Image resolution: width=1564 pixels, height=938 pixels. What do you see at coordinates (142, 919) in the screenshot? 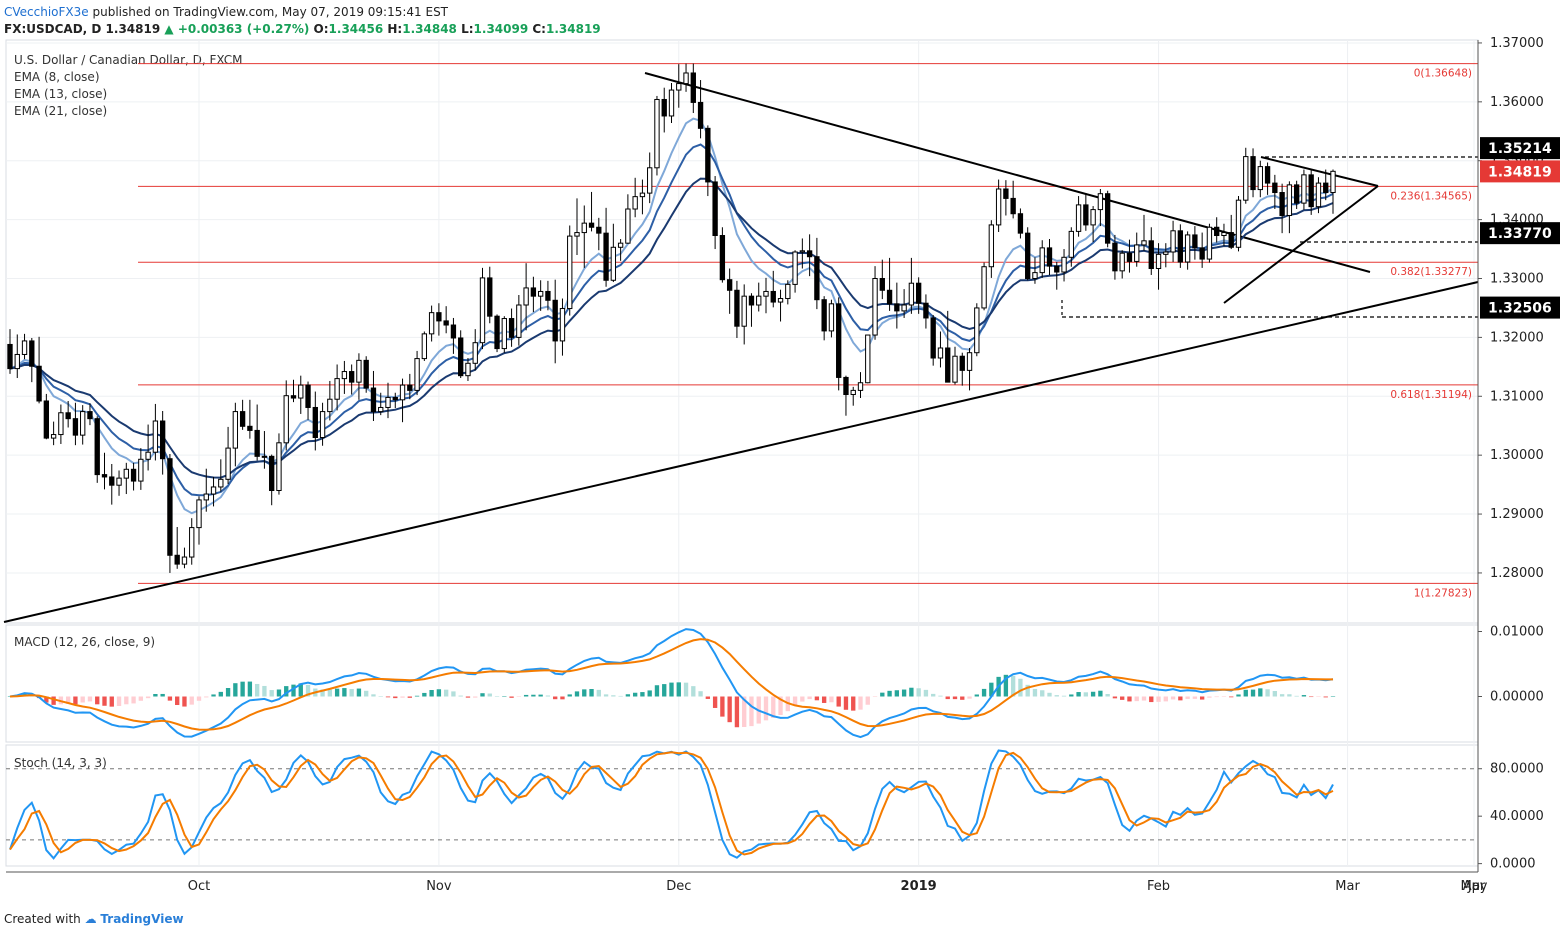
I see `tradingview-brand: TradingView` at bounding box center [142, 919].